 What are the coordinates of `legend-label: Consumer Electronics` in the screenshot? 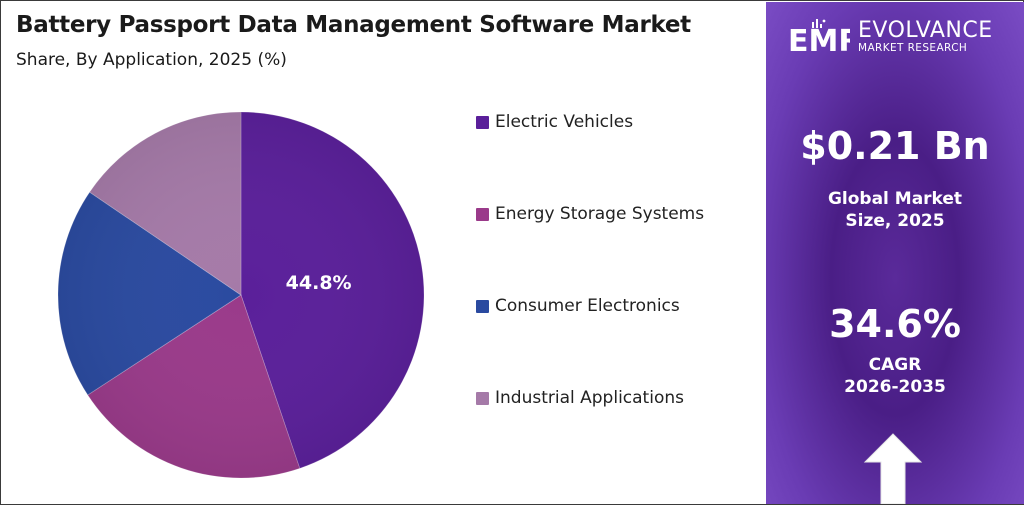 It's located at (587, 306).